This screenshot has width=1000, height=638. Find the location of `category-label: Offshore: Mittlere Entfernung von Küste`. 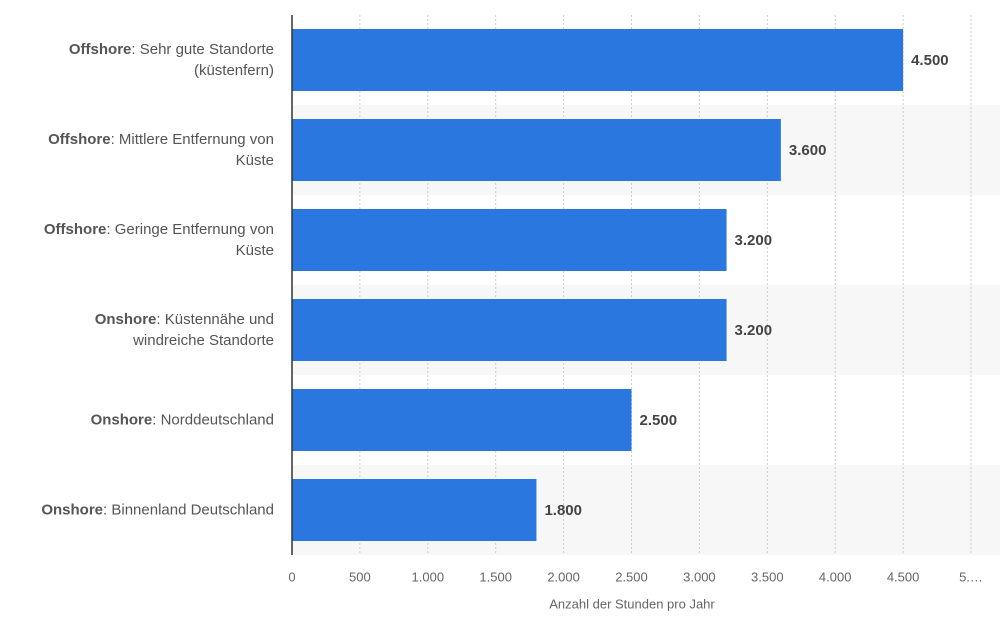

category-label: Offshore: Mittlere Entfernung von Küste is located at coordinates (161, 150).